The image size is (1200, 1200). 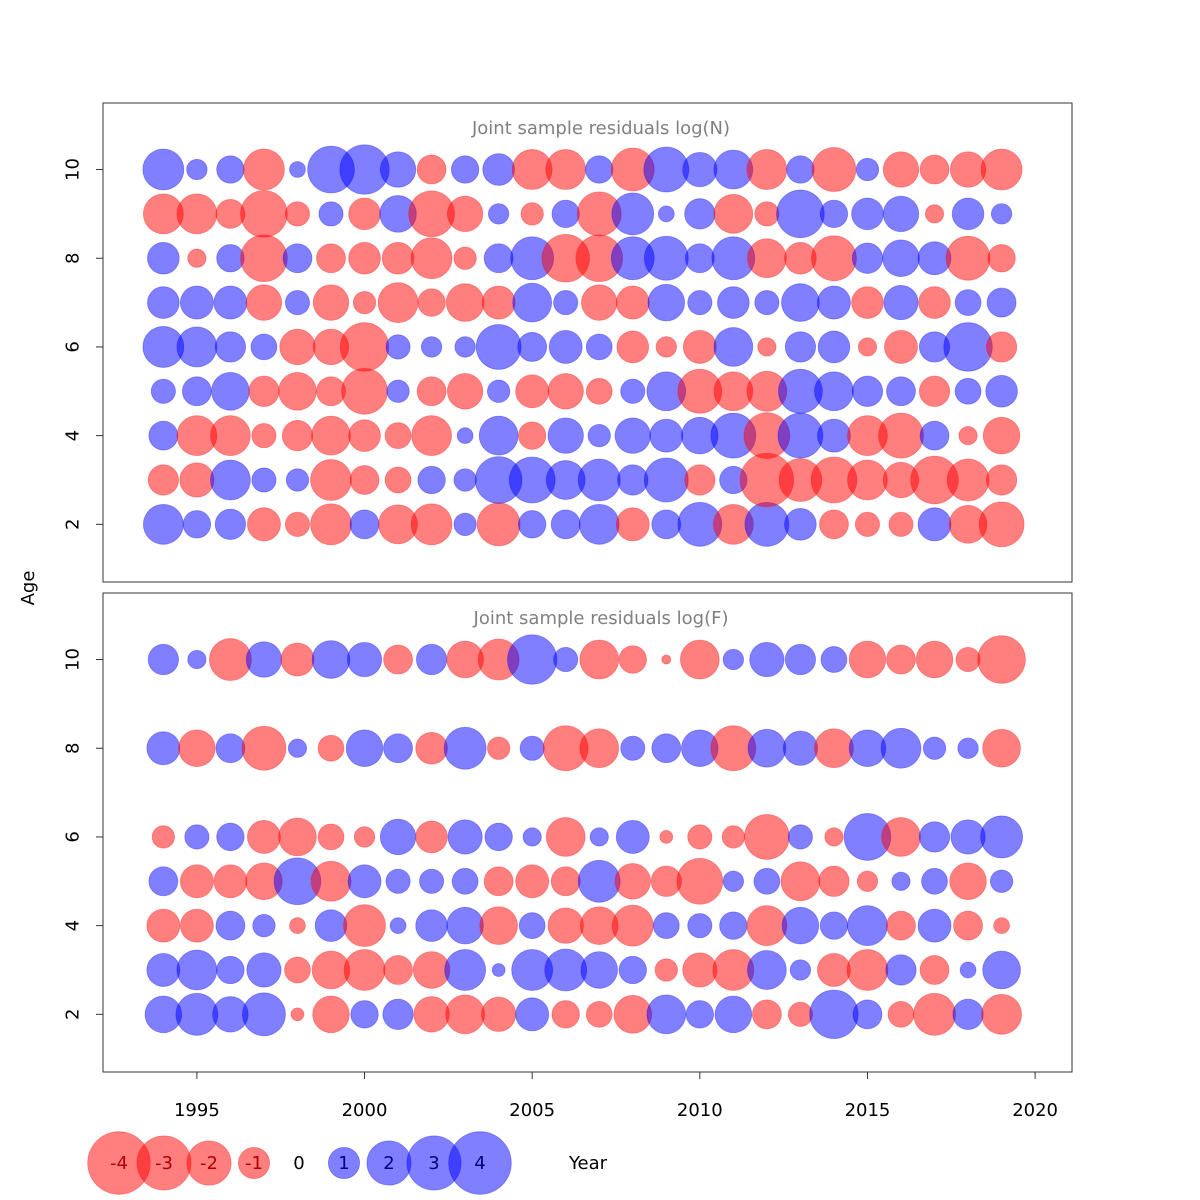 I want to click on legend-bubble, so click(x=209, y=1163).